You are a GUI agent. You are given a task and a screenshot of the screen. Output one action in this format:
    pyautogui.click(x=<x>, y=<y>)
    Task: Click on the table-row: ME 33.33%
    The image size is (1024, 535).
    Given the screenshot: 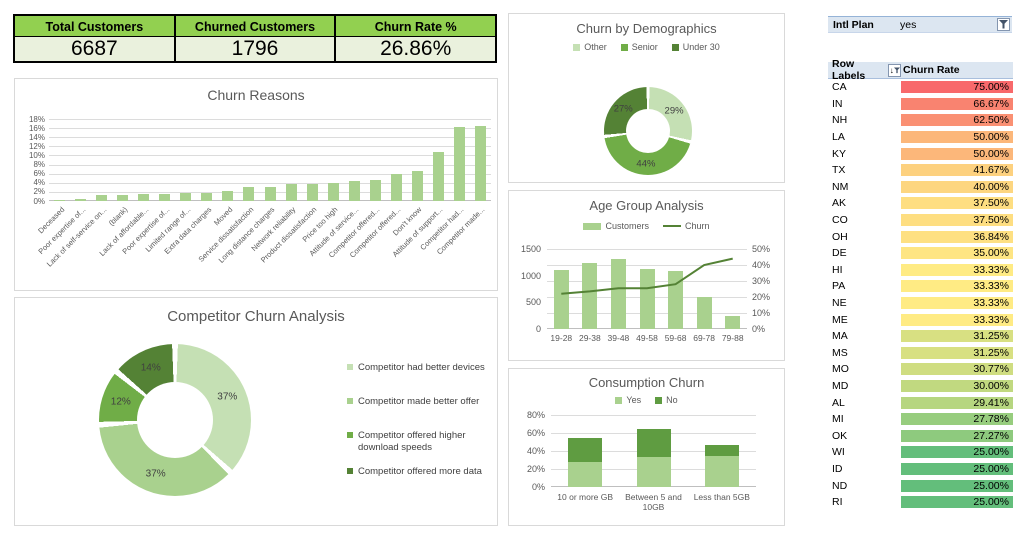 What is the action you would take?
    pyautogui.click(x=920, y=319)
    